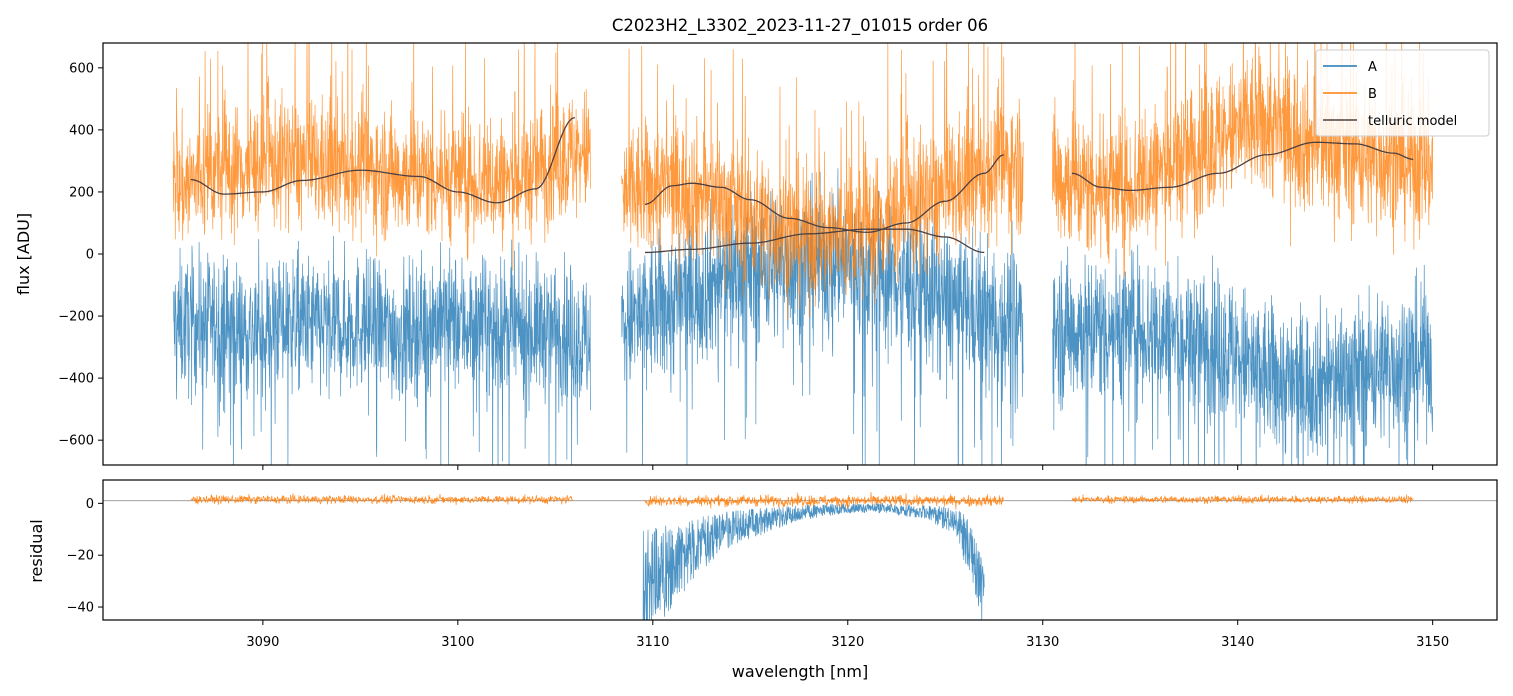 Image resolution: width=1513 pixels, height=696 pixels. What do you see at coordinates (80, 556) in the screenshot?
I see `residual-y-tick-label: −20` at bounding box center [80, 556].